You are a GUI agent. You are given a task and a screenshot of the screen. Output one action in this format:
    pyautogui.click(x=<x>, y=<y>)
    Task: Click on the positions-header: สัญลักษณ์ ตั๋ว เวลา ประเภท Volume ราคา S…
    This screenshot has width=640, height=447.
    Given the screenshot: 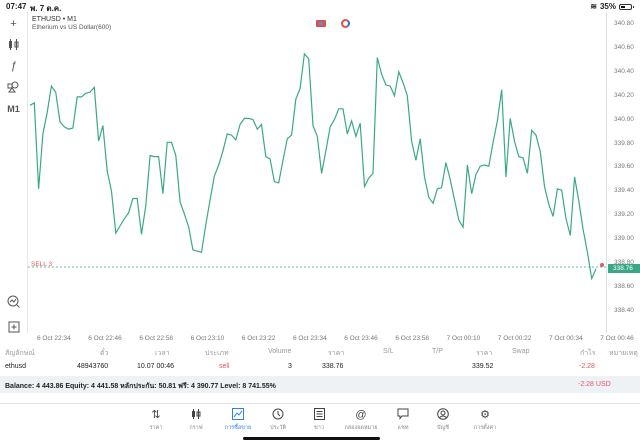 What is the action you would take?
    pyautogui.click(x=320, y=352)
    